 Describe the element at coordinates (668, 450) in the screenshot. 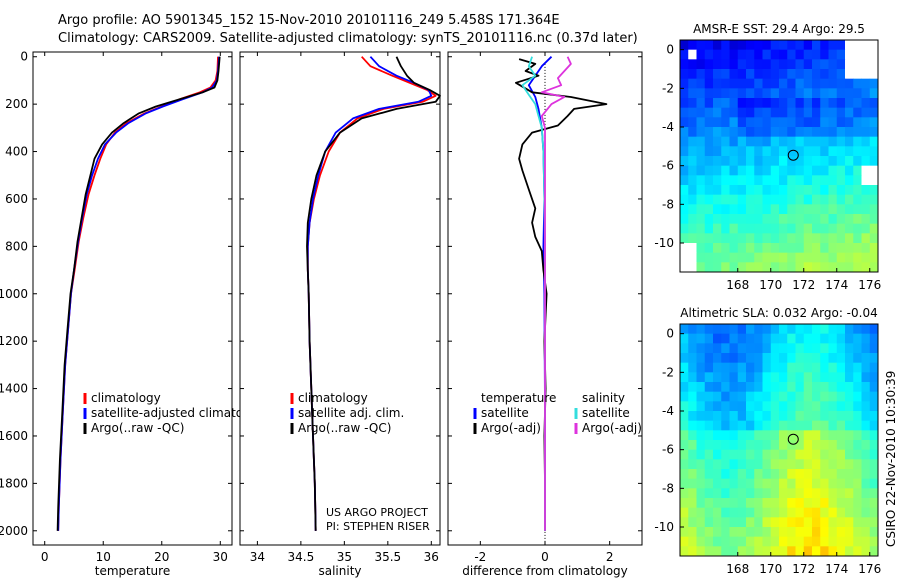

I see `y-tick-label: -6` at that location.